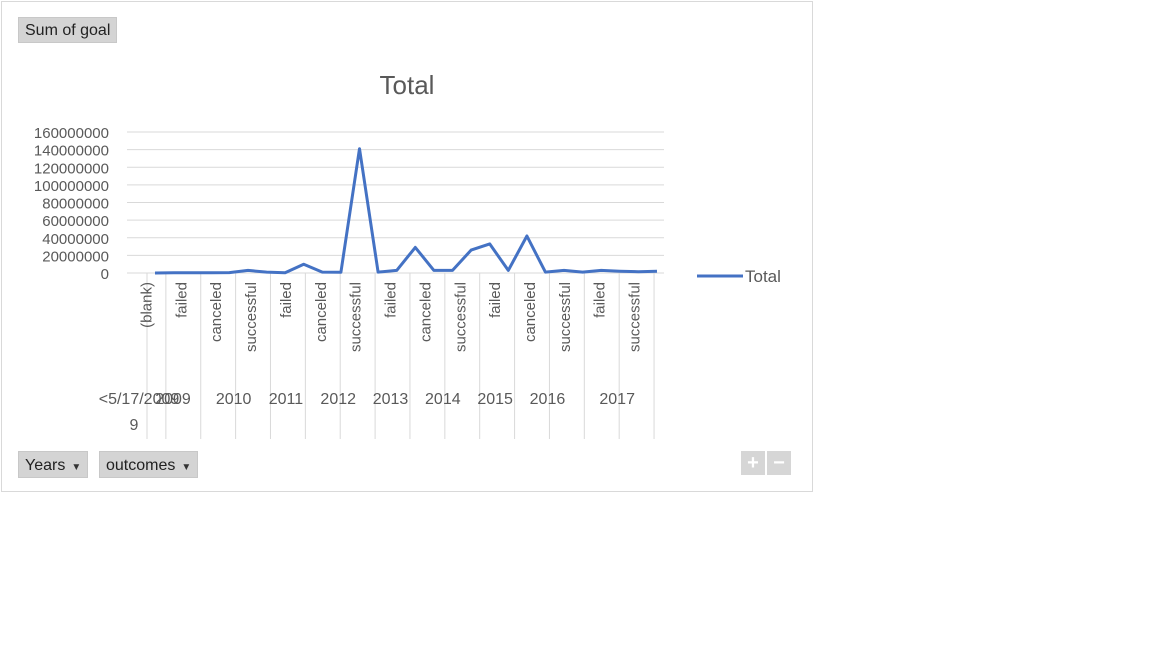 The image size is (1152, 648). I want to click on y-tick-label: 160000000, so click(71, 133).